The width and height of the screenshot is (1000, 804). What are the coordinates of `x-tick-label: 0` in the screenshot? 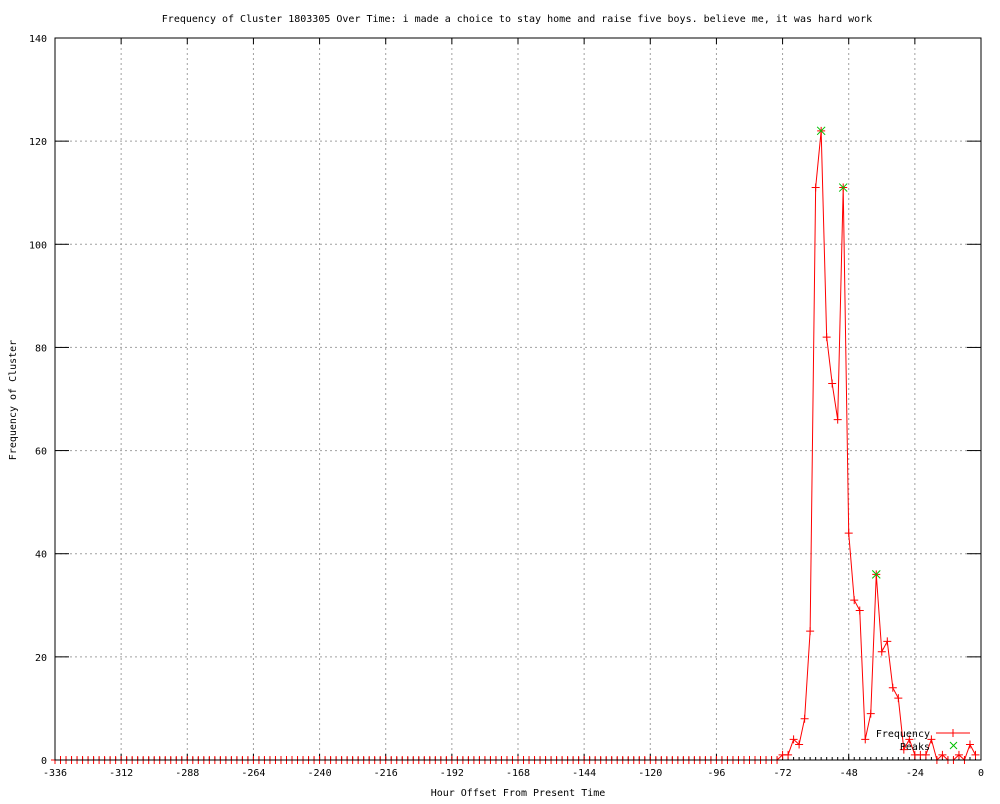 It's located at (981, 773).